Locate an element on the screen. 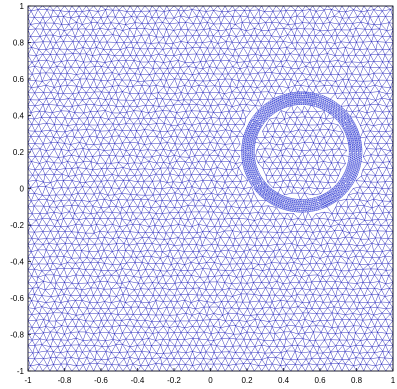 This screenshot has width=397, height=389. x-tick-label: 0.6 is located at coordinates (320, 380).